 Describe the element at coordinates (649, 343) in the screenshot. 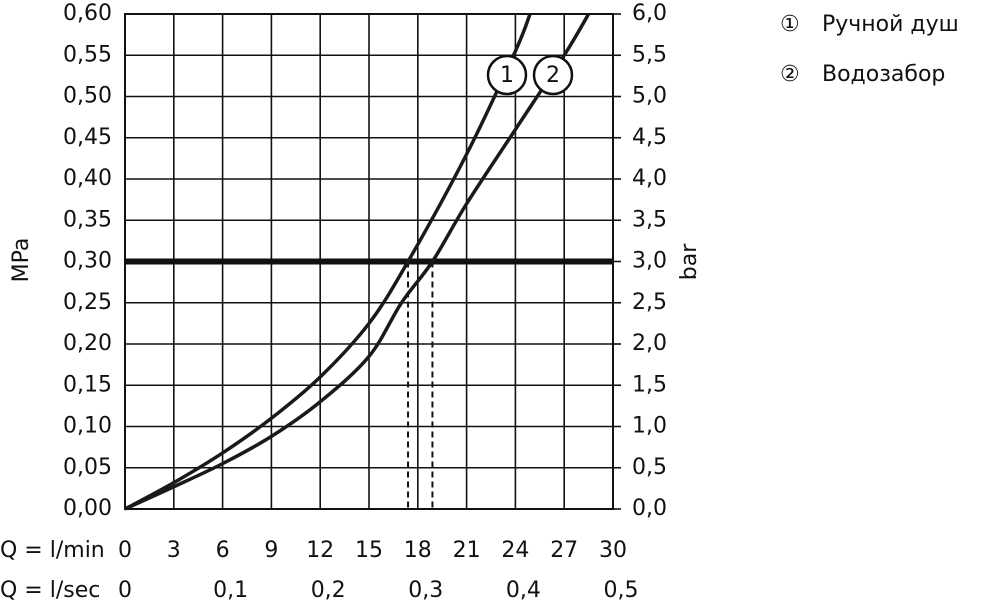

I see `y2-tick-label: 2,0` at that location.